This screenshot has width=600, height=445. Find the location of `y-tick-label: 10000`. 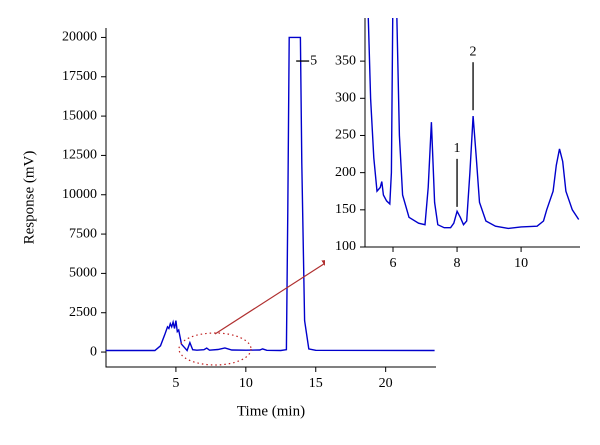

y-tick-label: 10000 is located at coordinates (79, 194).